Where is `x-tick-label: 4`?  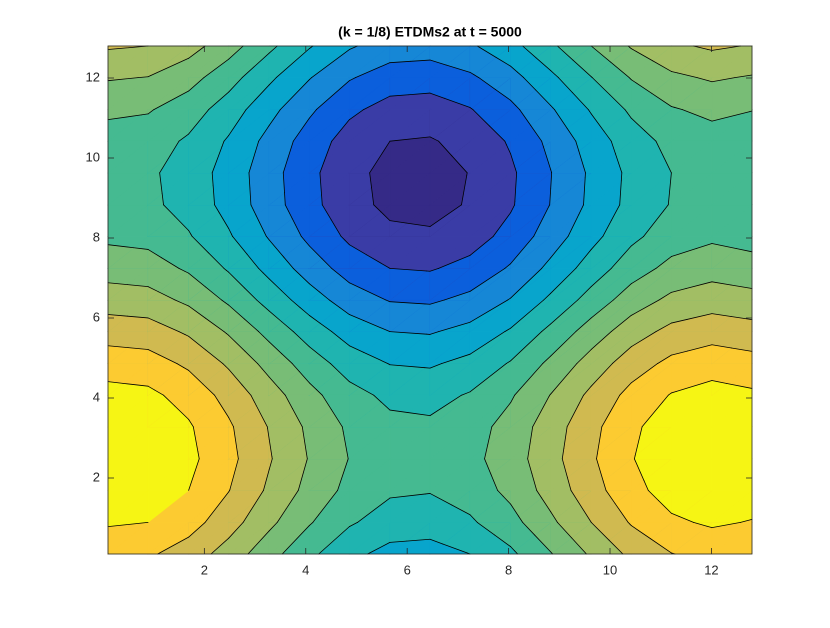
x-tick-label: 4 is located at coordinates (305, 569).